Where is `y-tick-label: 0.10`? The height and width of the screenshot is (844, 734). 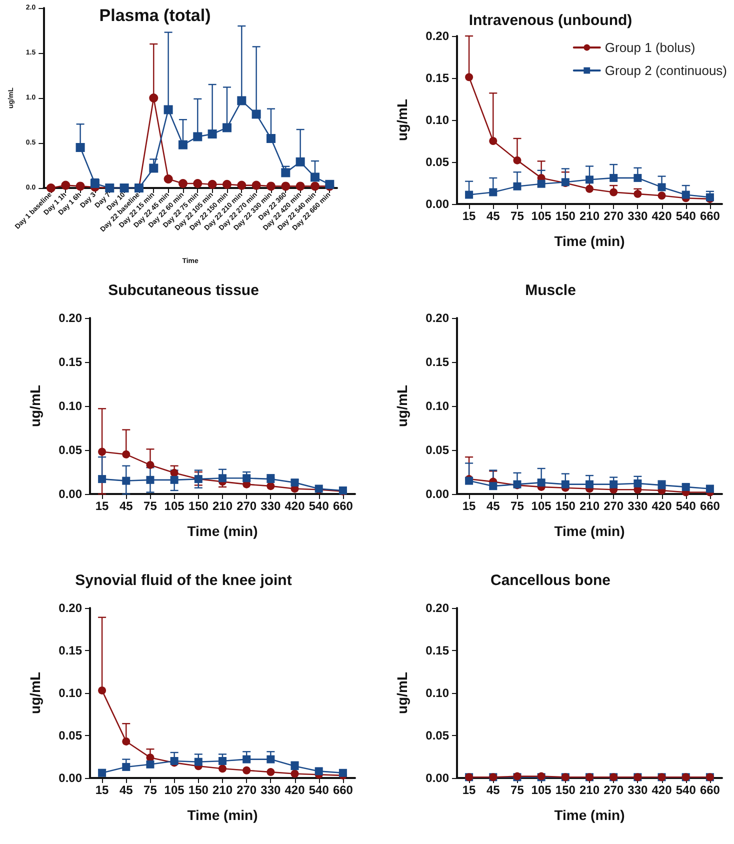 y-tick-label: 0.10 is located at coordinates (438, 406).